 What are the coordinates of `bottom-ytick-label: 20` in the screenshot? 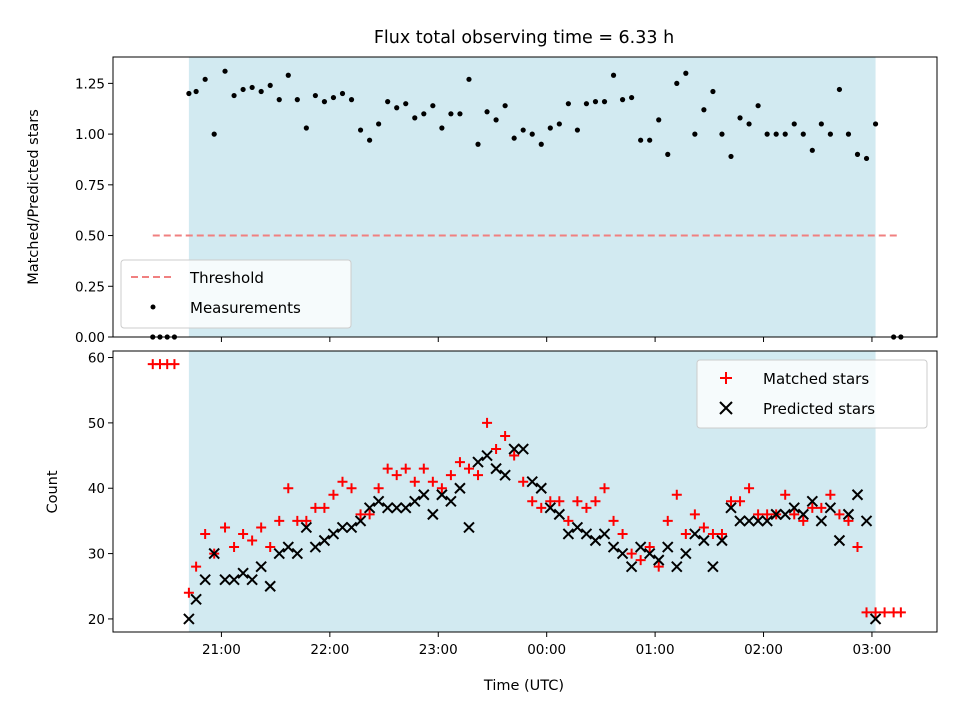 It's located at (96, 620).